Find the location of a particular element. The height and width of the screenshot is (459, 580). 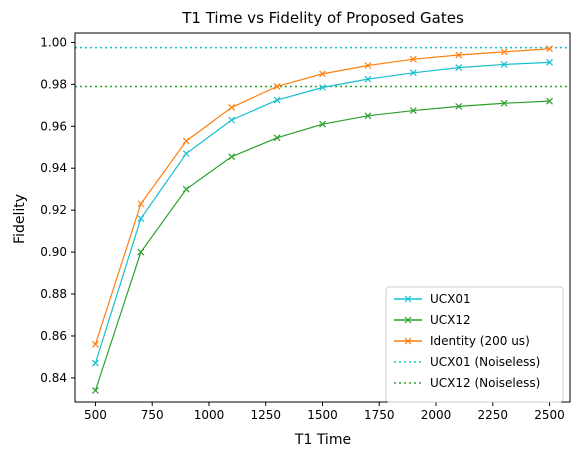

y-tick-label: 0.92 is located at coordinates (53, 210).